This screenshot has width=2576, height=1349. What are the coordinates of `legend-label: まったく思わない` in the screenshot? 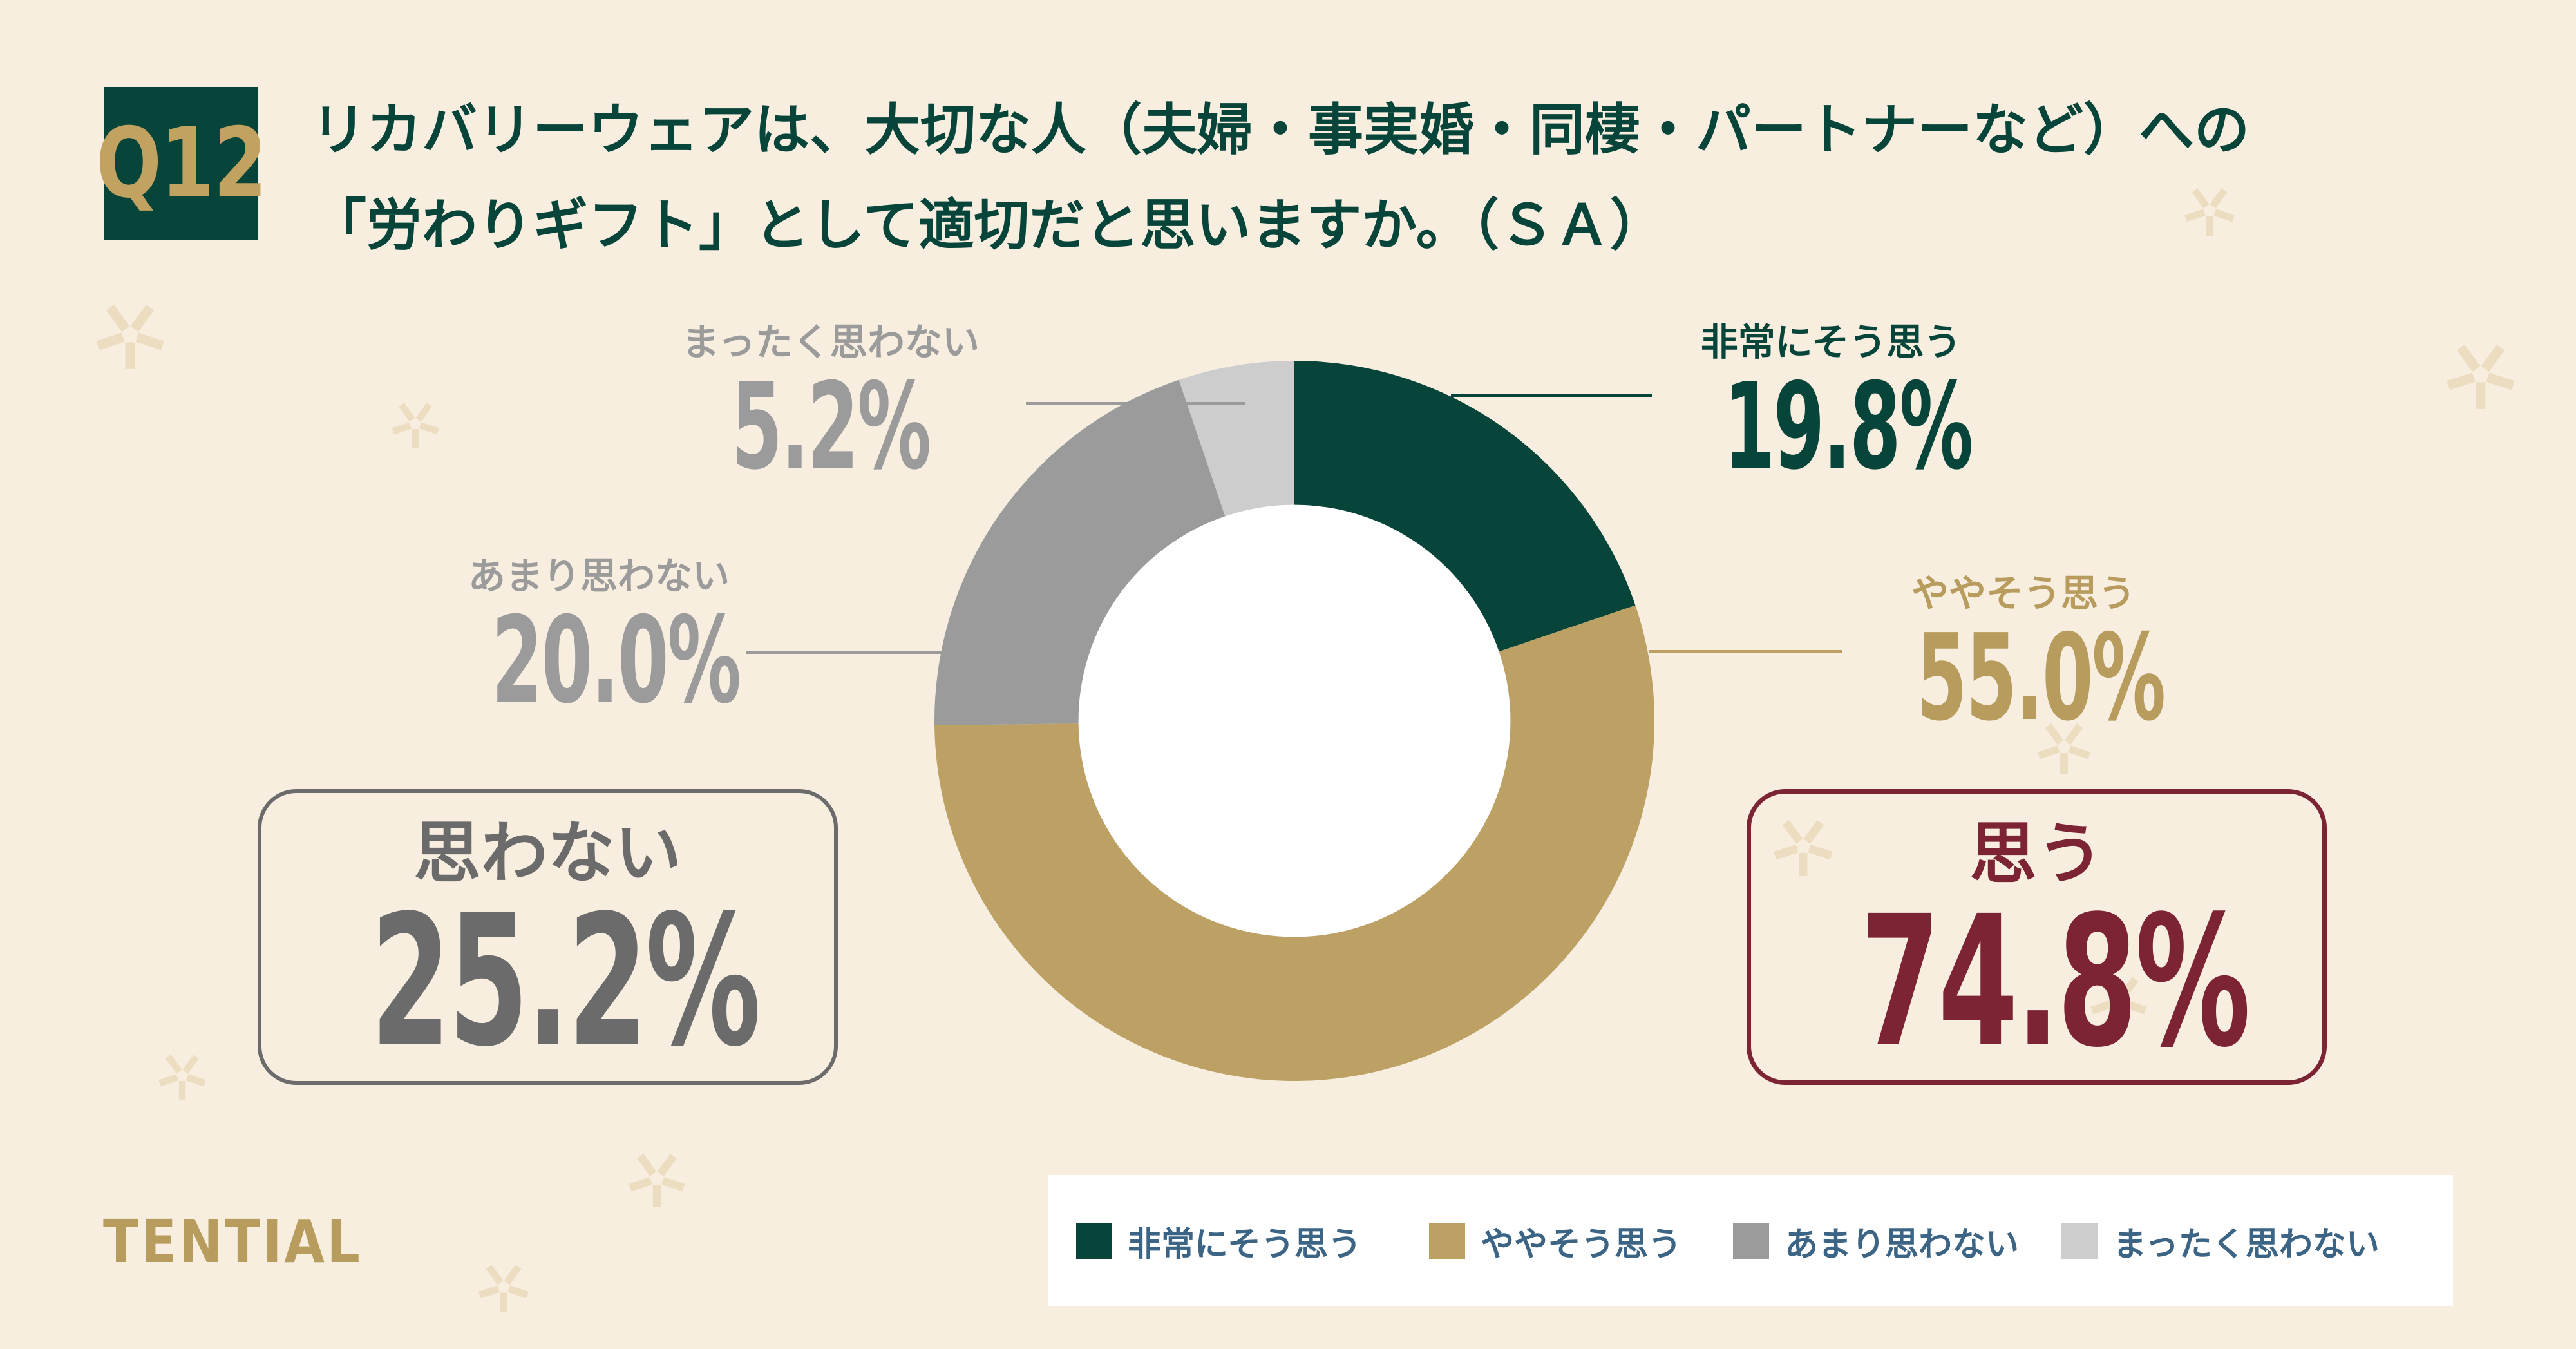 It's located at (2246, 1244).